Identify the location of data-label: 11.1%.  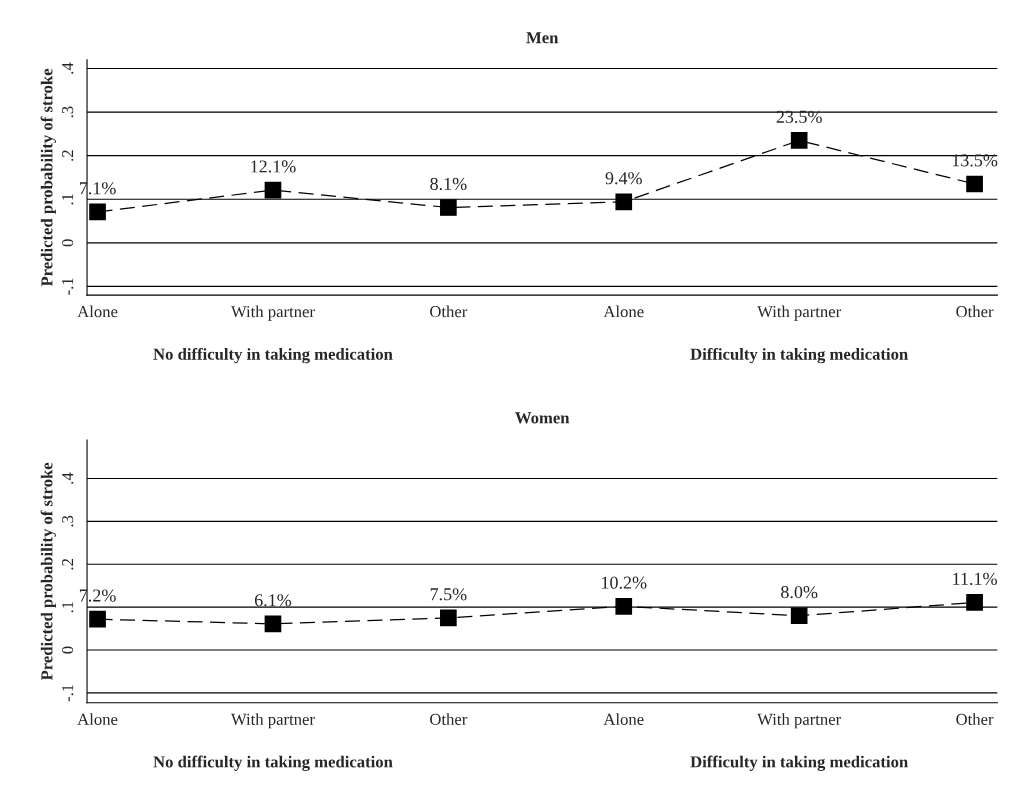
(975, 578).